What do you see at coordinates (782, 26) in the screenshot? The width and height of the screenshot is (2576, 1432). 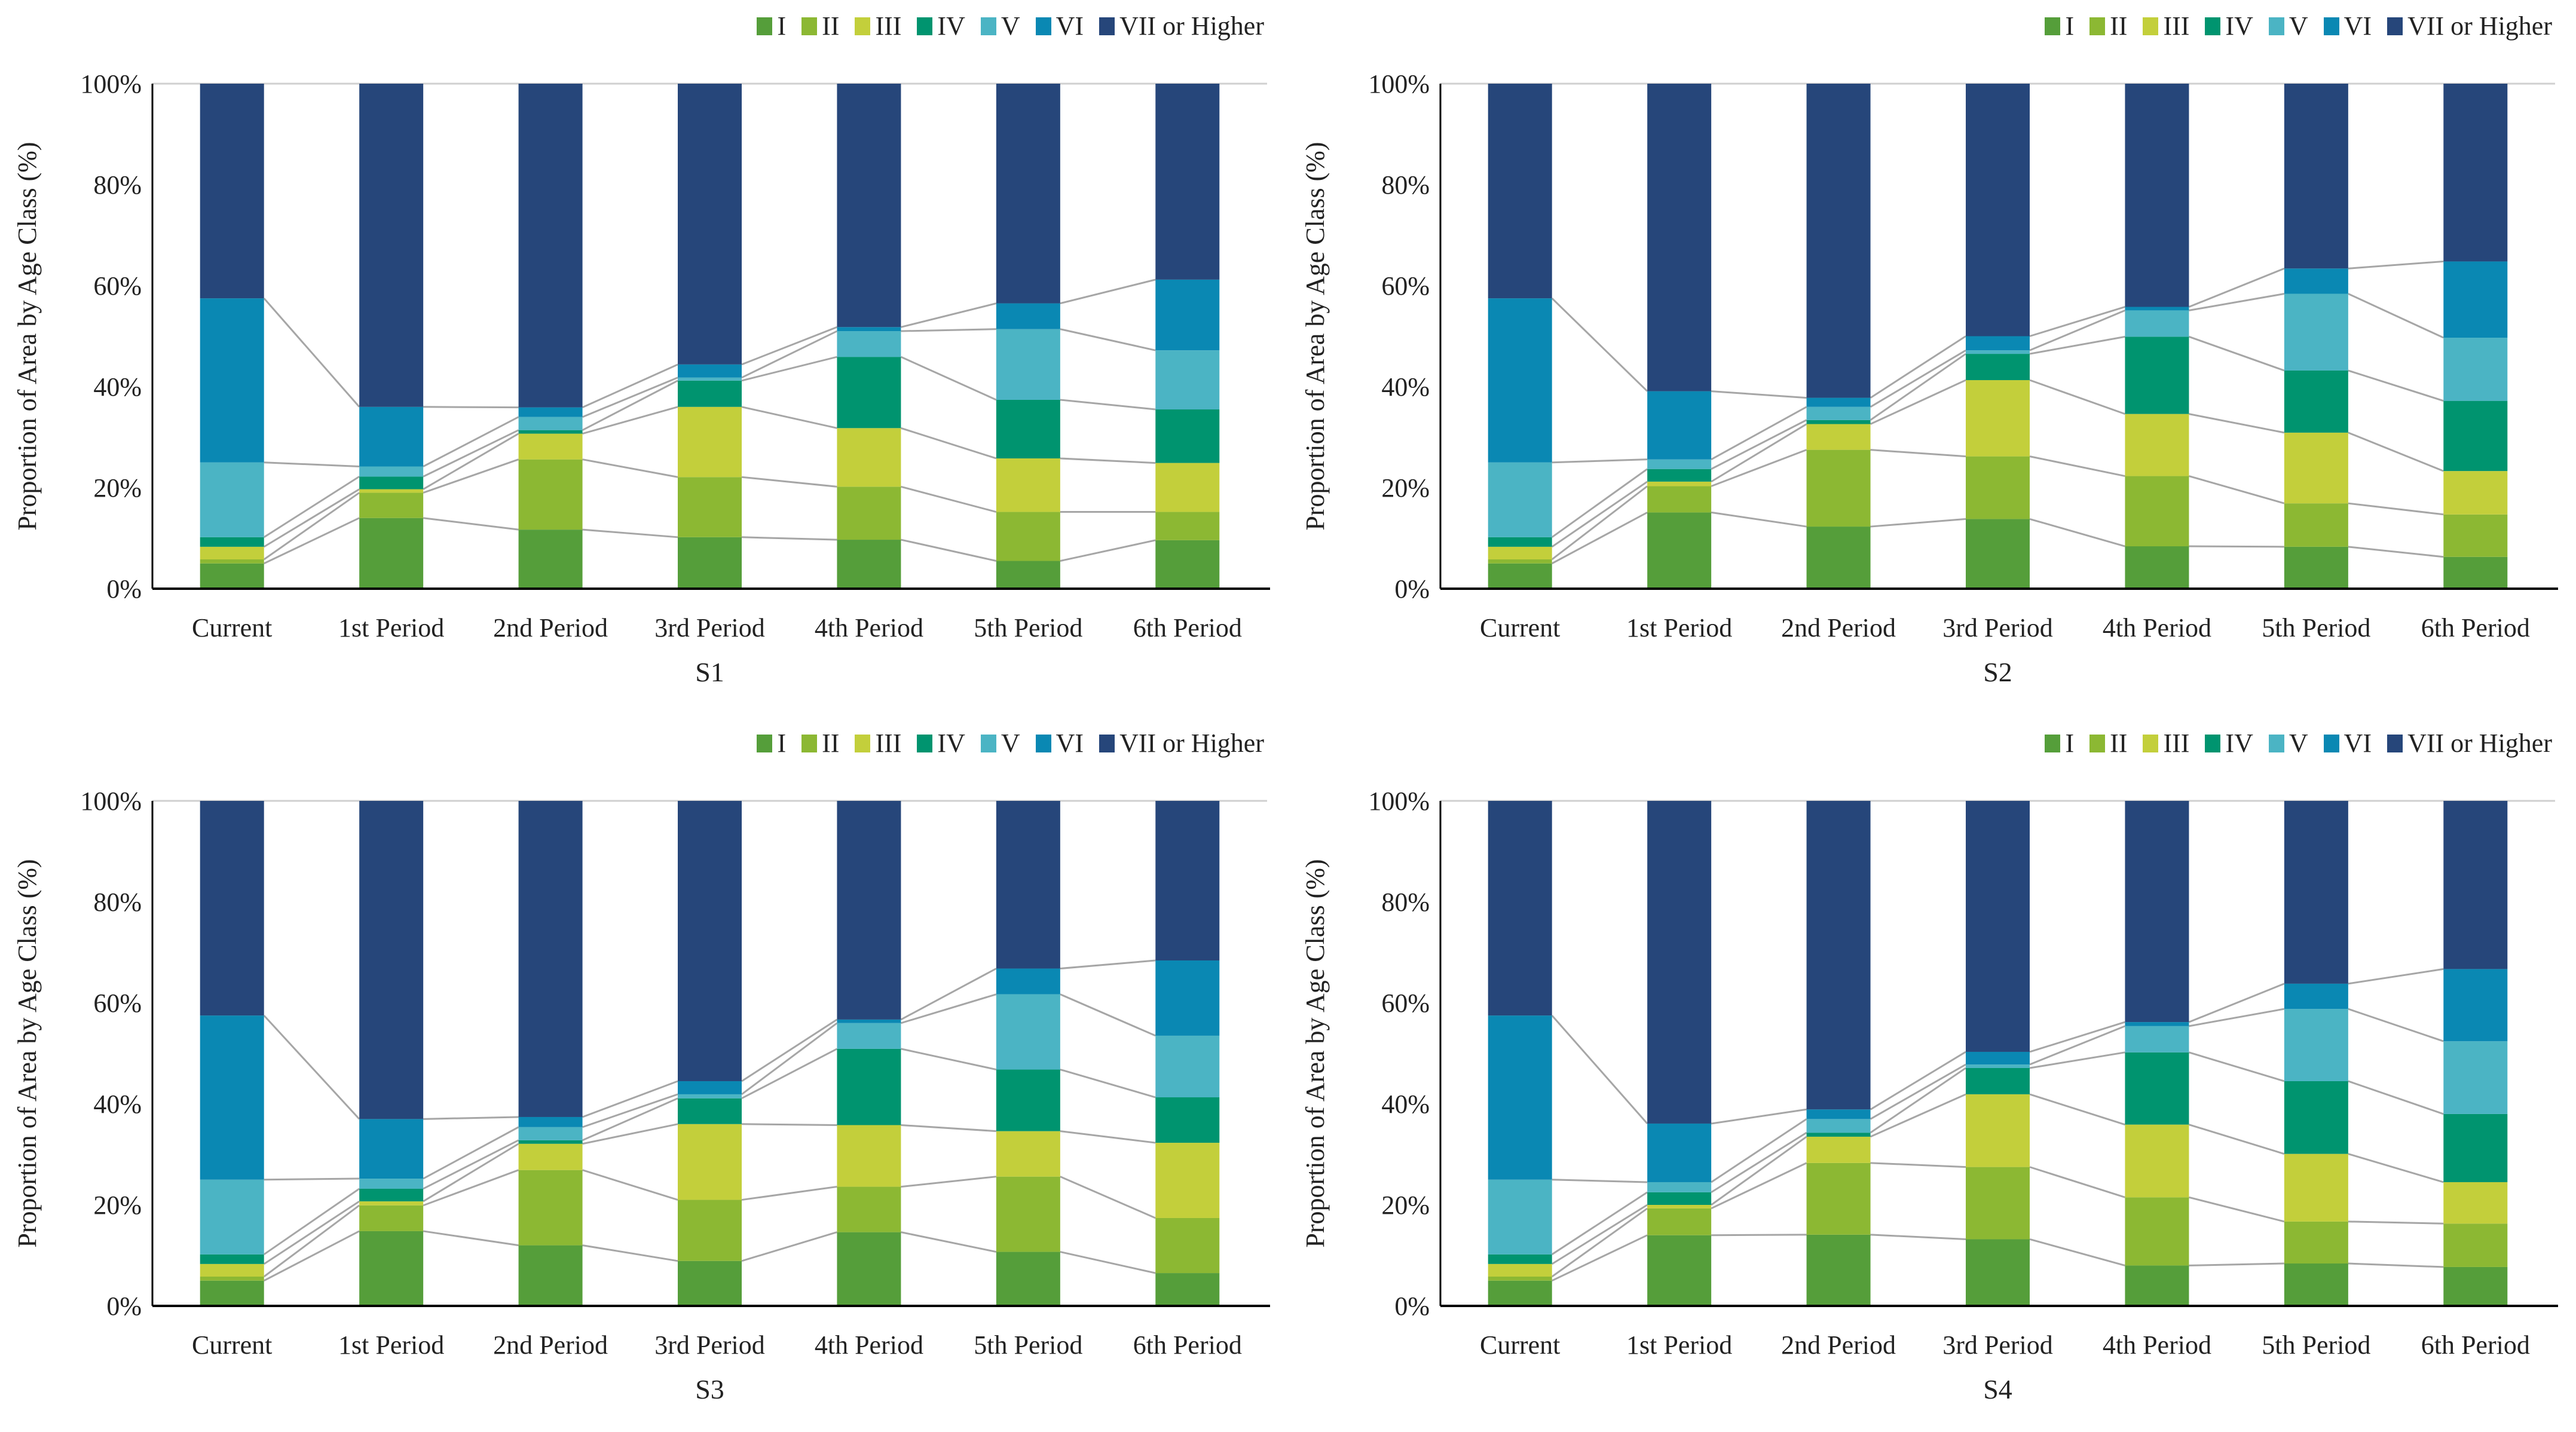 I see `legend-label: I` at bounding box center [782, 26].